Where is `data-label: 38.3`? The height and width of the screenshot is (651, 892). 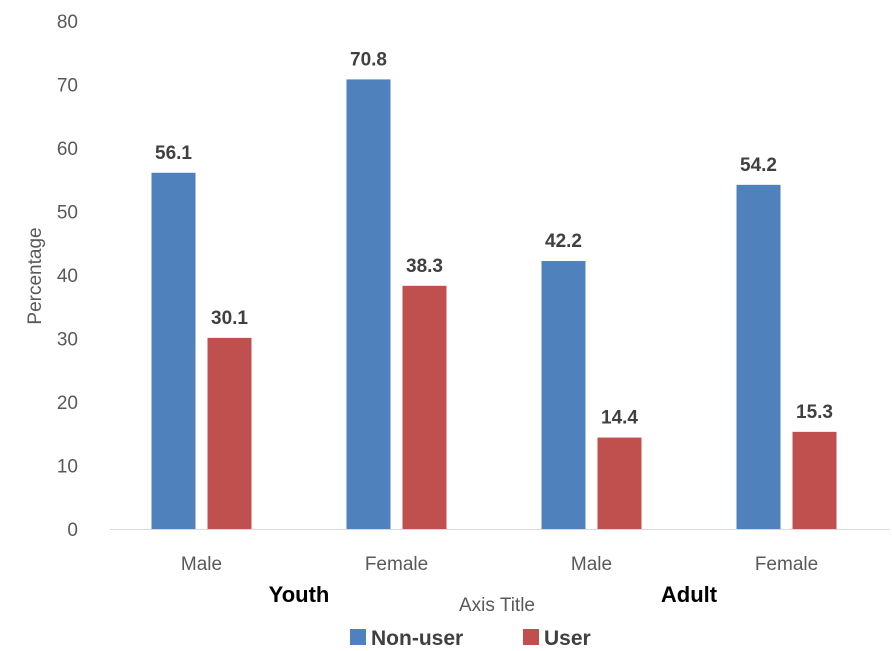 data-label: 38.3 is located at coordinates (424, 266).